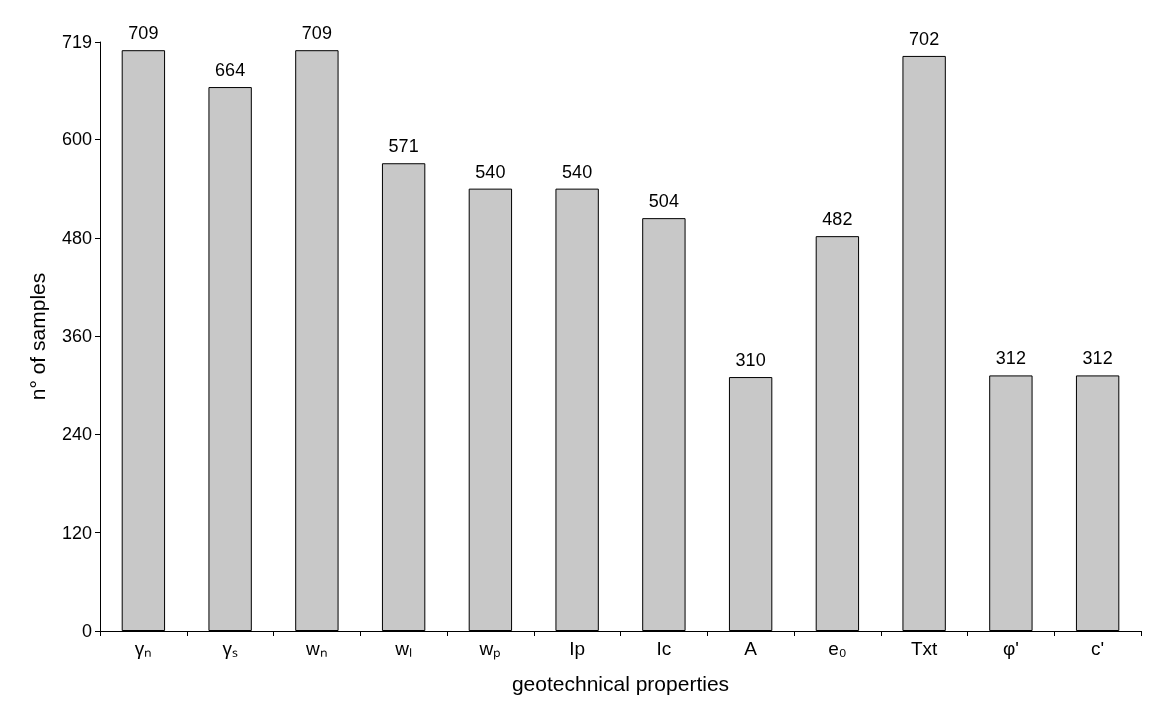 Image resolution: width=1161 pixels, height=715 pixels. Describe the element at coordinates (837, 648) in the screenshot. I see `x-tick-label: e₀` at that location.